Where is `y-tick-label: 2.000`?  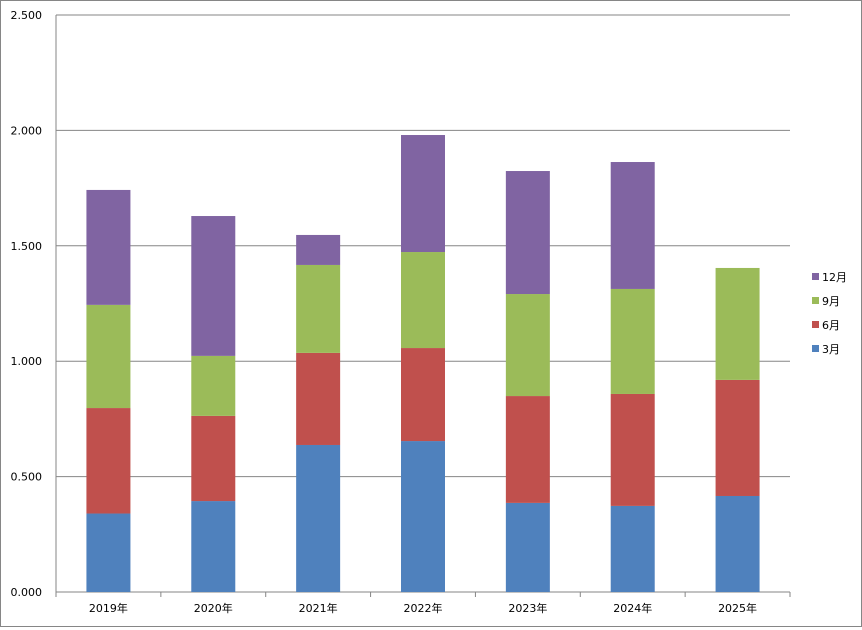 y-tick-label: 2.000 is located at coordinates (27, 130).